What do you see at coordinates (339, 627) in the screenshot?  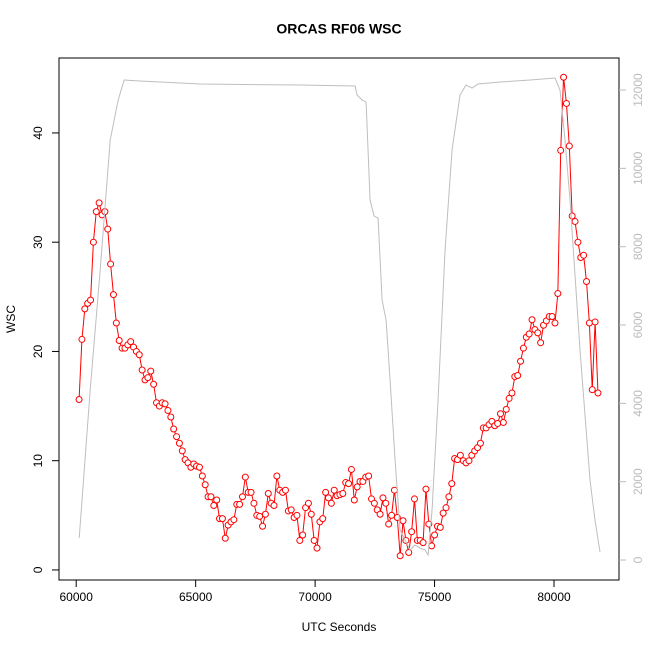 I see `x-axis-label: UTC Seconds` at bounding box center [339, 627].